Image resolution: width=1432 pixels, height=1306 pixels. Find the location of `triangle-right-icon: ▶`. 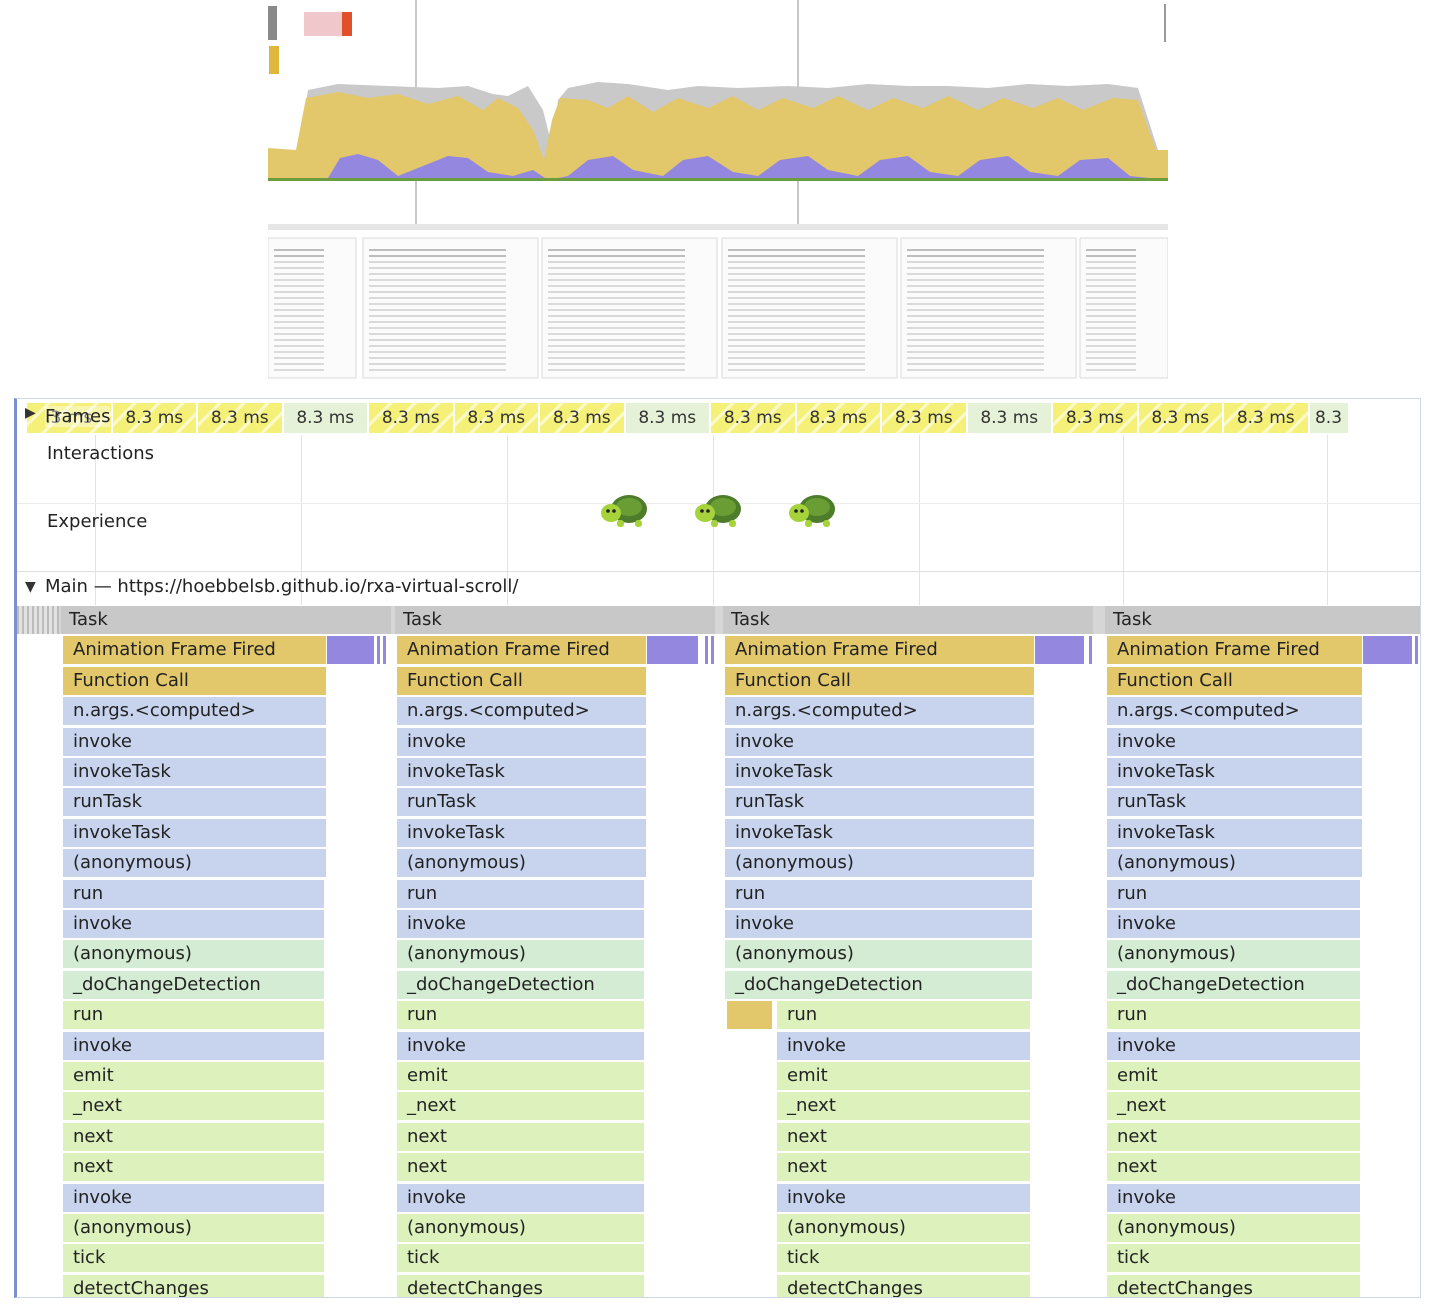

triangle-right-icon: ▶ is located at coordinates (30, 413).